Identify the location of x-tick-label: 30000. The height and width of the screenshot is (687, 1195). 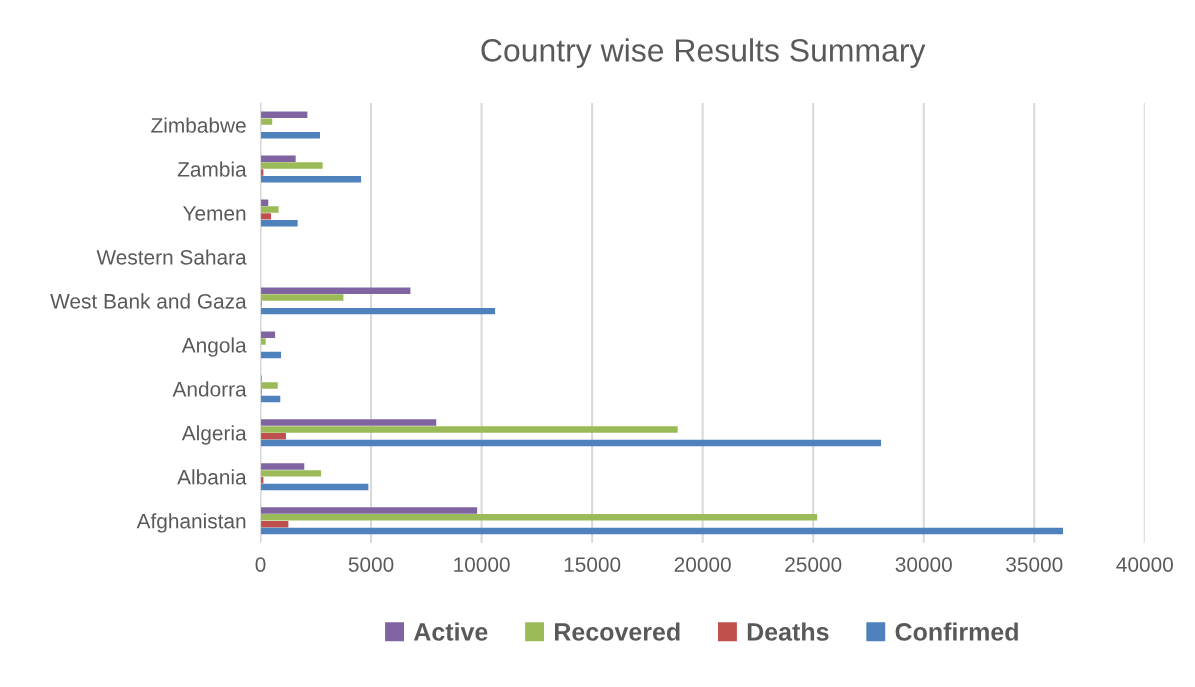
(923, 564).